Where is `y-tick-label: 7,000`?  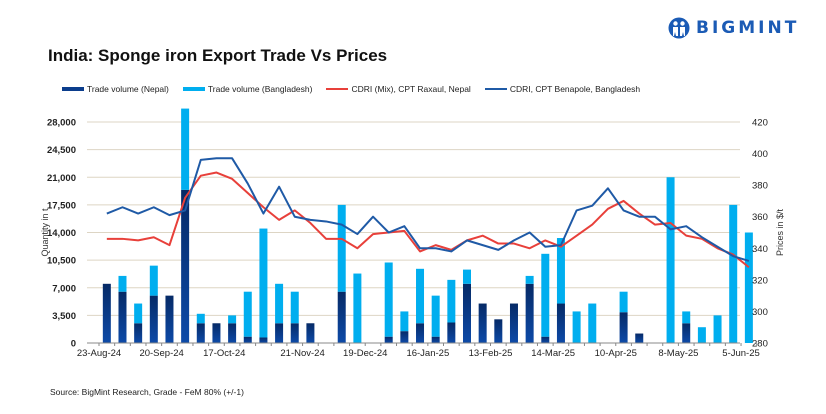
y-tick-label: 7,000 is located at coordinates (64, 288).